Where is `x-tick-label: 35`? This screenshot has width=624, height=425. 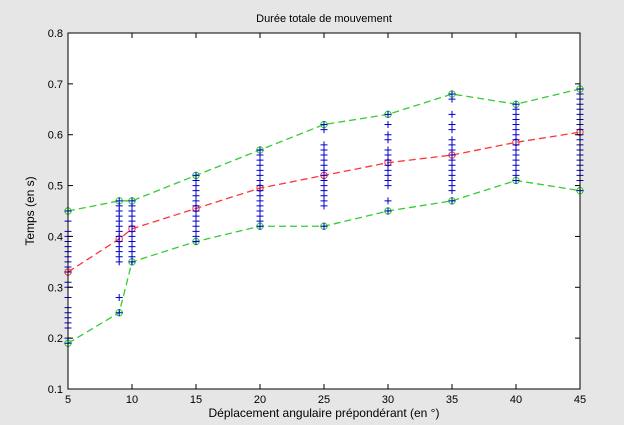 x-tick-label: 35 is located at coordinates (452, 400).